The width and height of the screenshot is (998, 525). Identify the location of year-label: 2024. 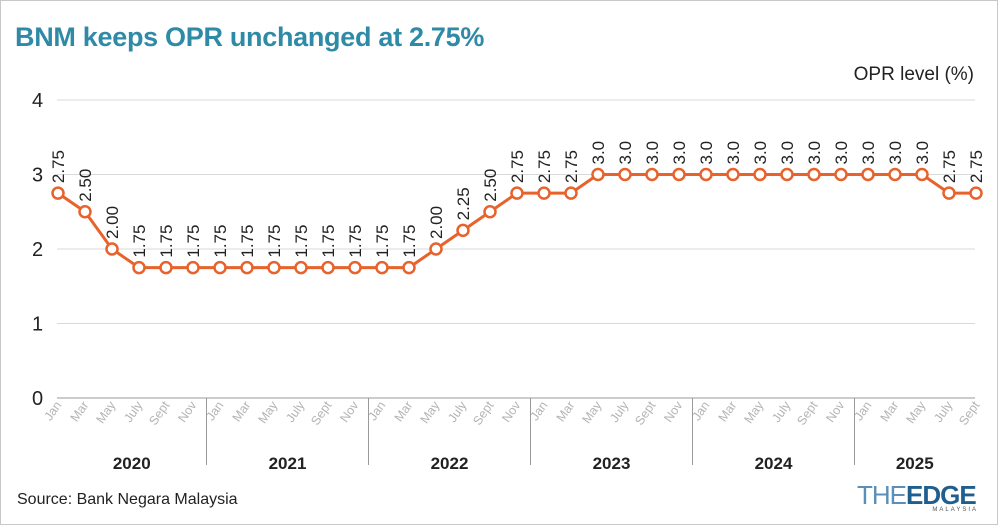
(774, 463).